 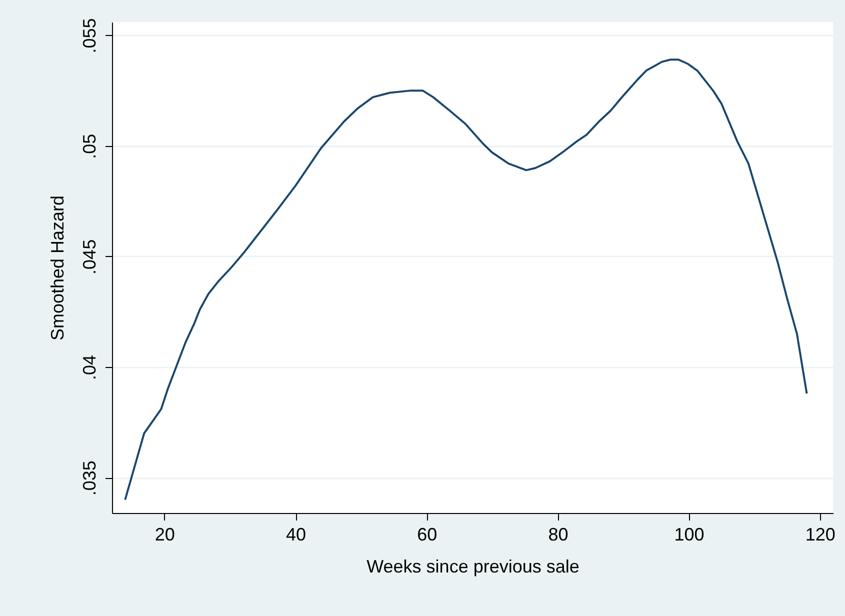 I want to click on x-tick-label: 100, so click(x=689, y=534).